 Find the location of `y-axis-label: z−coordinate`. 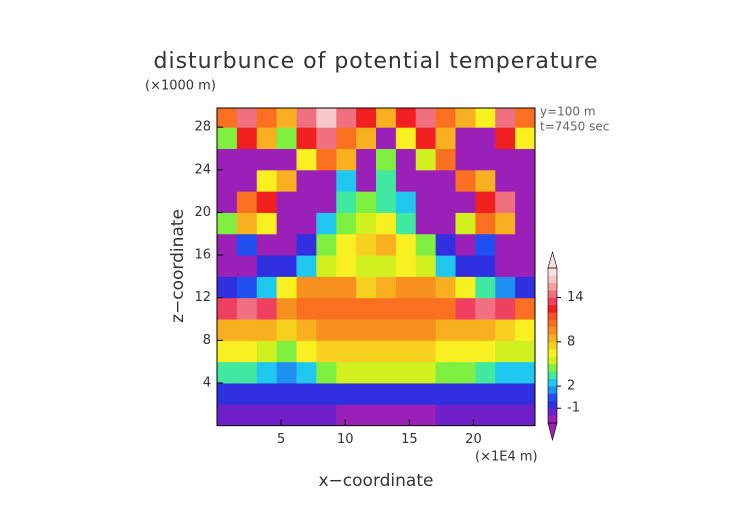

y-axis-label: z−coordinate is located at coordinates (178, 266).